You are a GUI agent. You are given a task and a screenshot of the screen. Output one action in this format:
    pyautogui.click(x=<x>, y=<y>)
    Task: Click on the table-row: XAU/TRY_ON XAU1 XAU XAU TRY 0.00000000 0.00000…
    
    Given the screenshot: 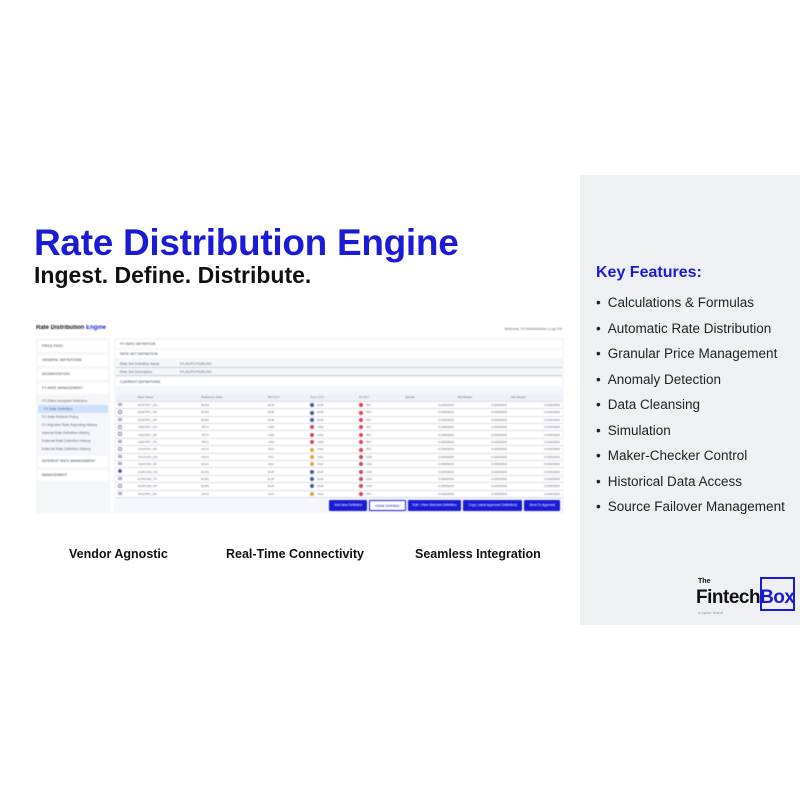 What is the action you would take?
    pyautogui.click(x=339, y=449)
    